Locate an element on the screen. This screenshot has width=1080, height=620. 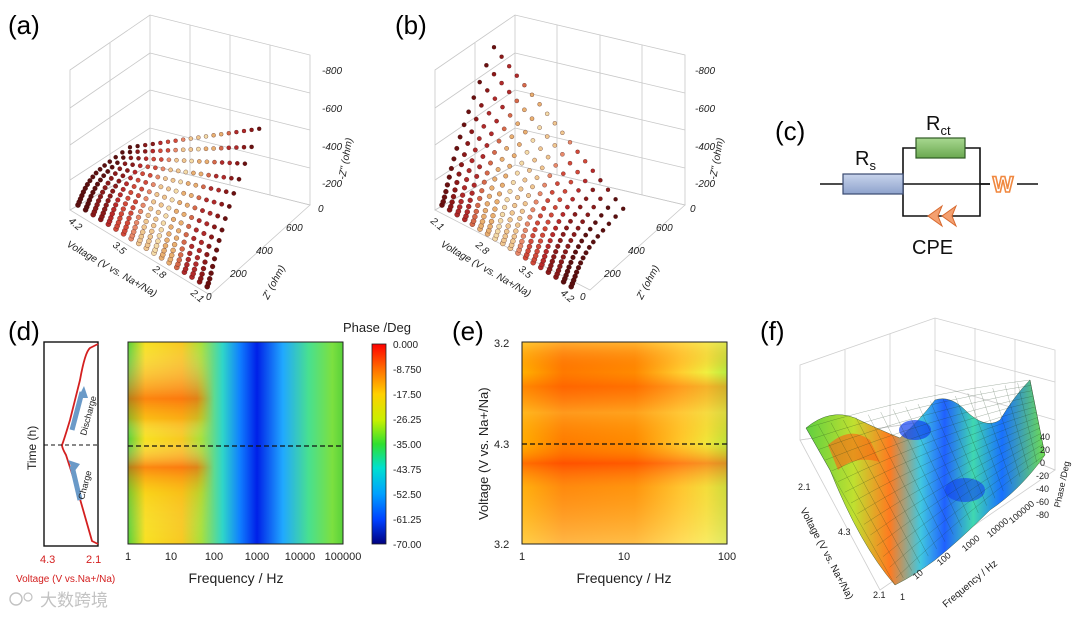
d-x-tick: 100000 is located at coordinates (343, 557).